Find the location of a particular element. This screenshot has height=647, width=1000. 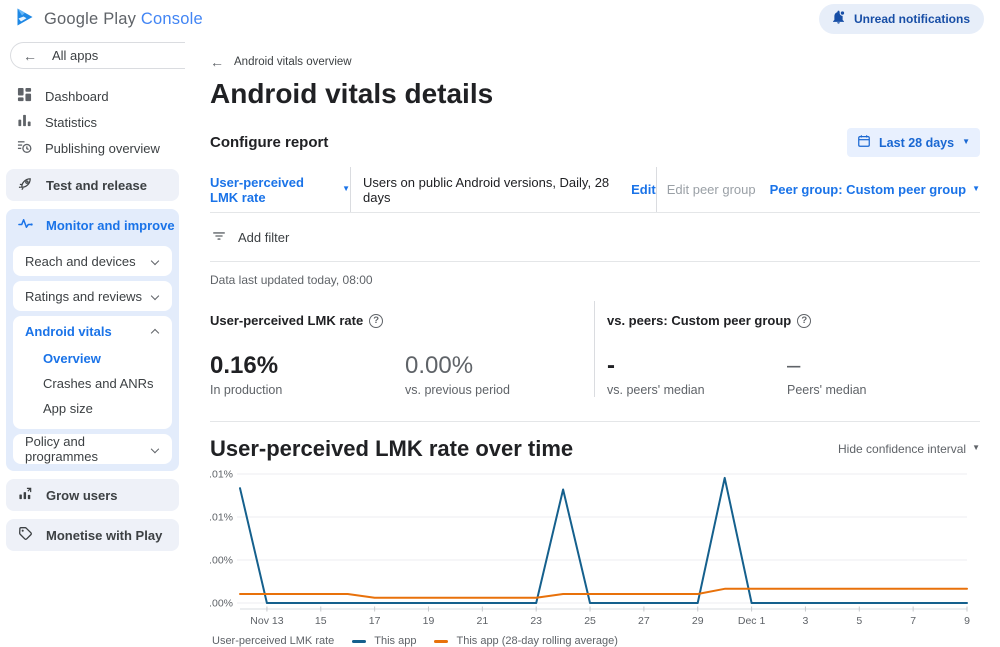

metric-value: 0.00% is located at coordinates (457, 366).